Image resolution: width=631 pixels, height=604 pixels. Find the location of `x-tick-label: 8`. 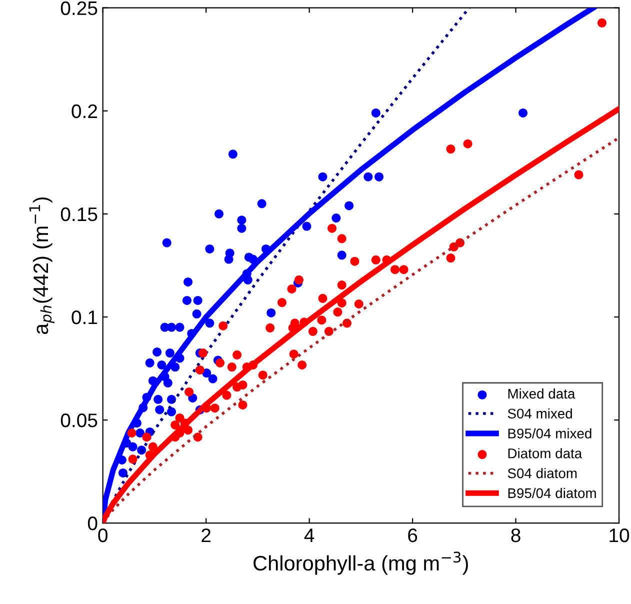

x-tick-label: 8 is located at coordinates (515, 535).